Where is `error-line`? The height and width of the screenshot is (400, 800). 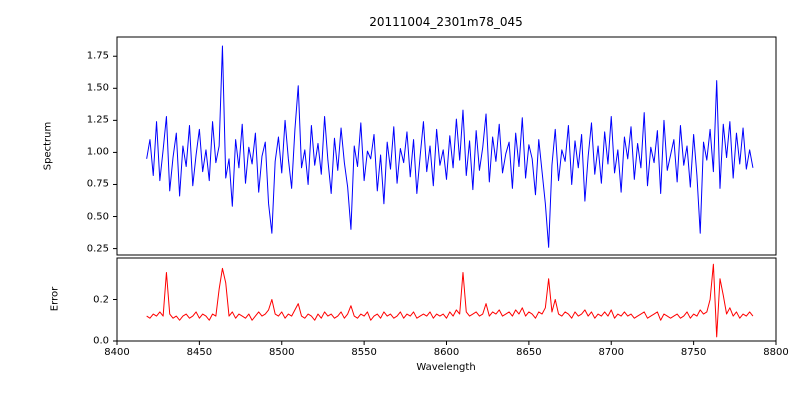 error-line is located at coordinates (450, 300).